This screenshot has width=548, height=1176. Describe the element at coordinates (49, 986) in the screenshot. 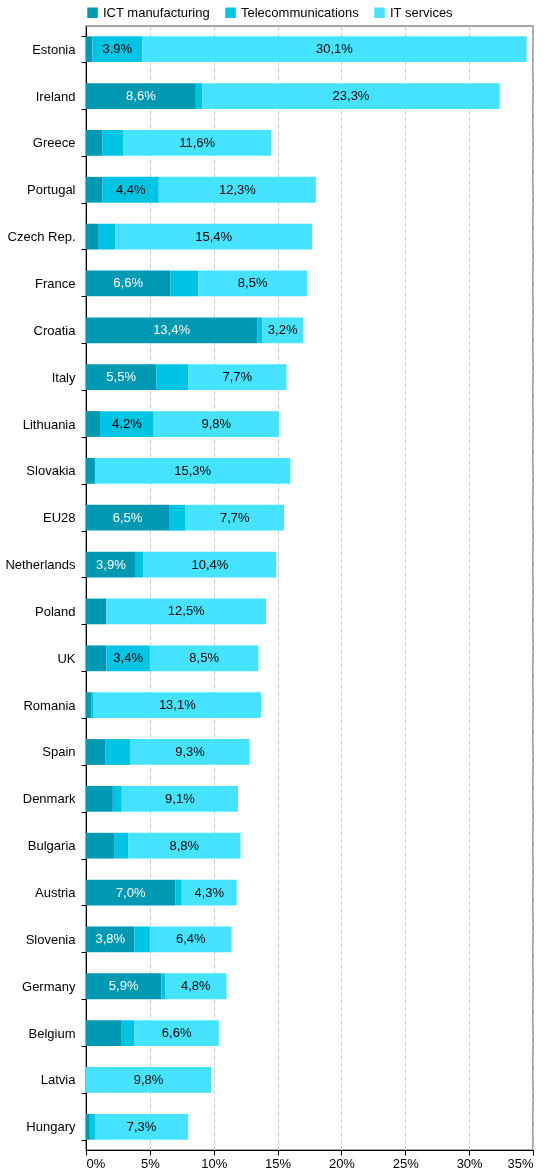

I see `y-tick-label: Germany` at that location.